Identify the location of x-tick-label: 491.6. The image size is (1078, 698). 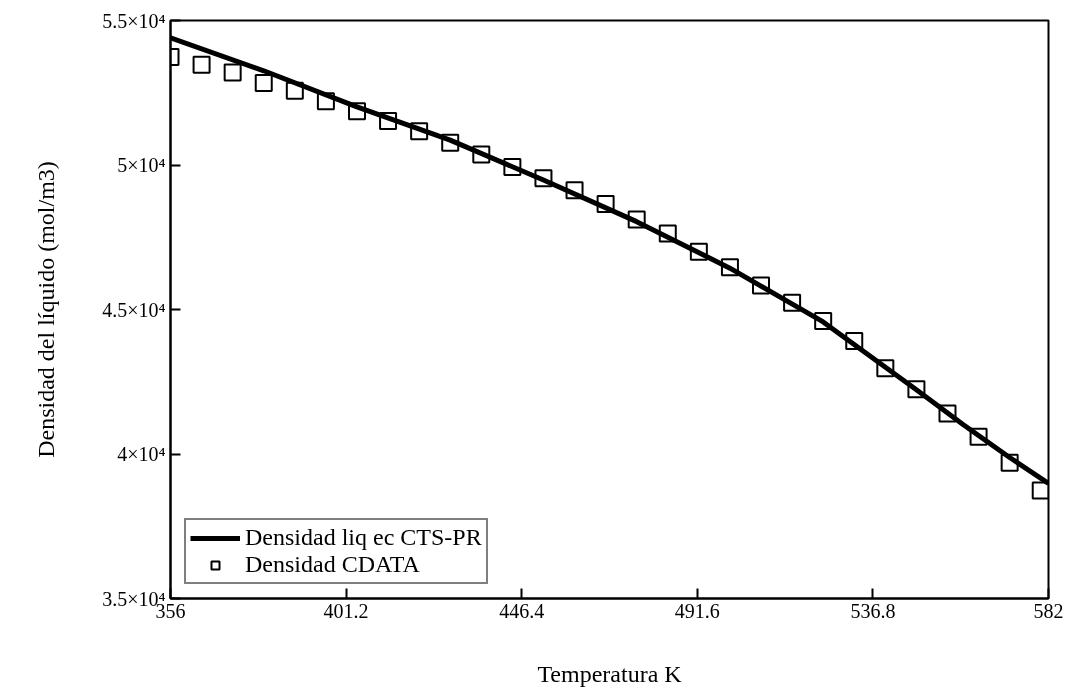
(697, 610).